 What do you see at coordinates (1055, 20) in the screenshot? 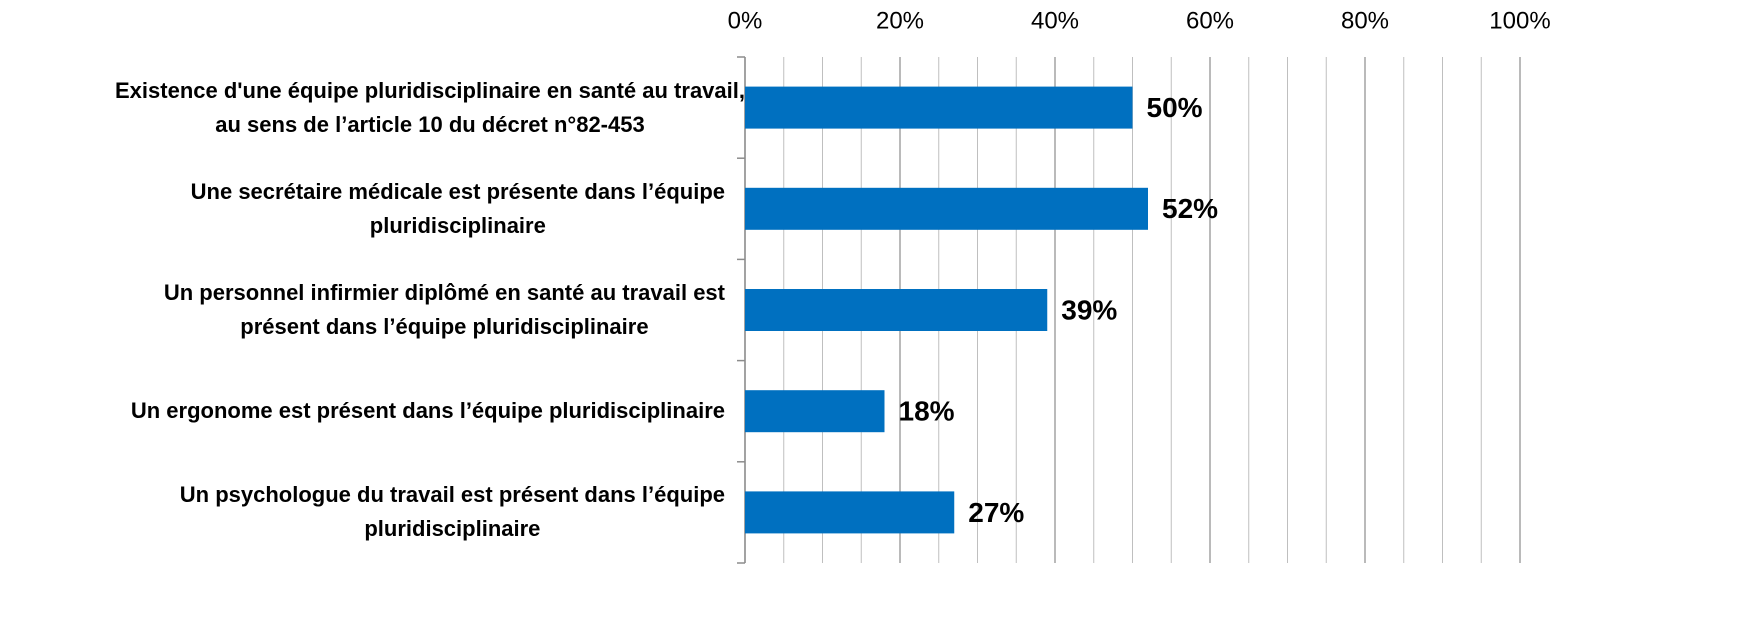
I see `x-tick-label: 40%` at bounding box center [1055, 20].